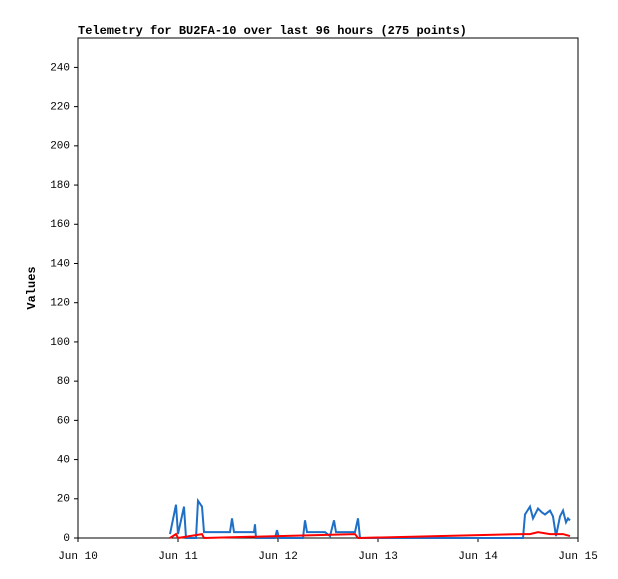 The height and width of the screenshot is (579, 618). Describe the element at coordinates (60, 264) in the screenshot. I see `y-tick-label: 140` at that location.